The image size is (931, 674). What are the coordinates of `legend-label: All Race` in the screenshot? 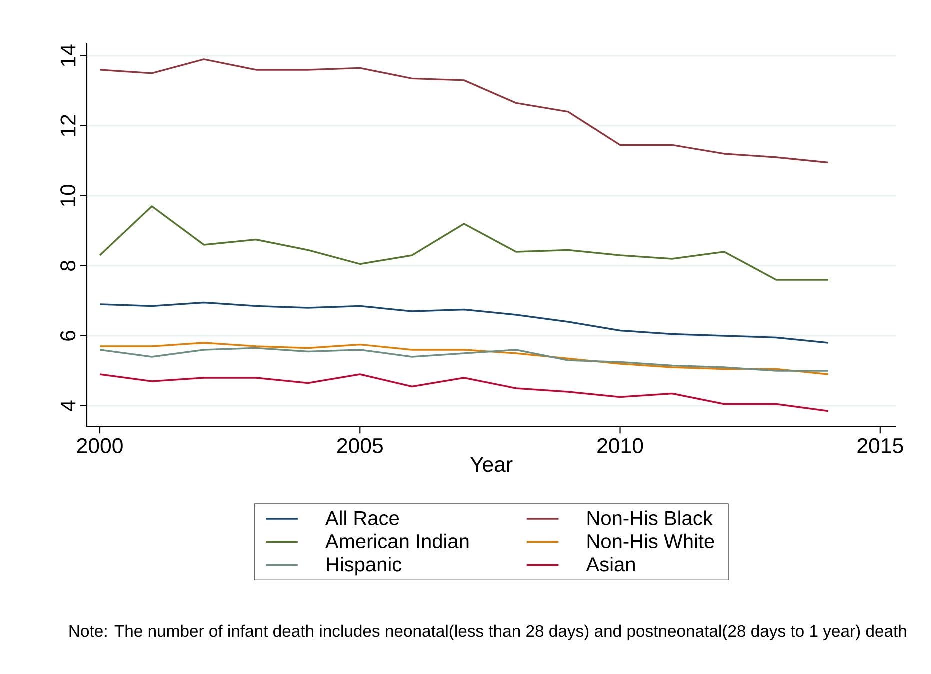 It's located at (362, 518).